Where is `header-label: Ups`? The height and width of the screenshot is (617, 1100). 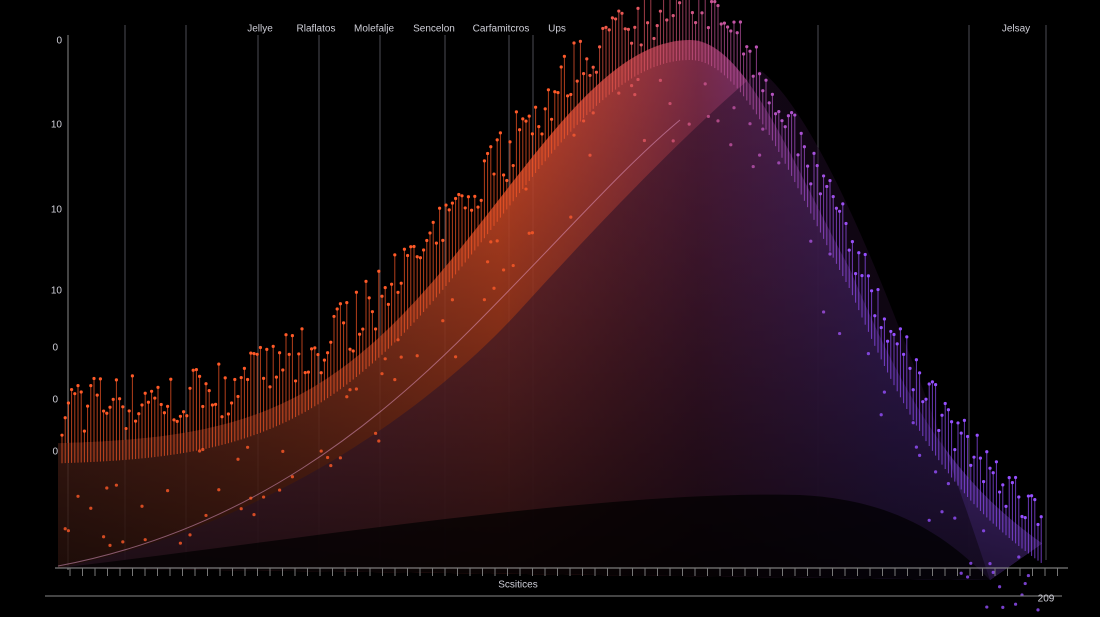
header-label: Ups is located at coordinates (557, 29).